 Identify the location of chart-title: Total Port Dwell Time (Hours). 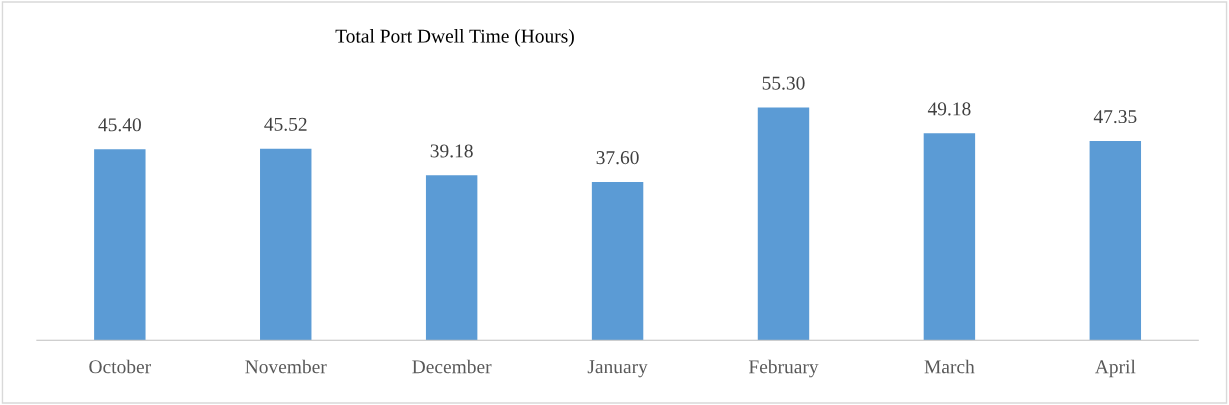
(454, 38).